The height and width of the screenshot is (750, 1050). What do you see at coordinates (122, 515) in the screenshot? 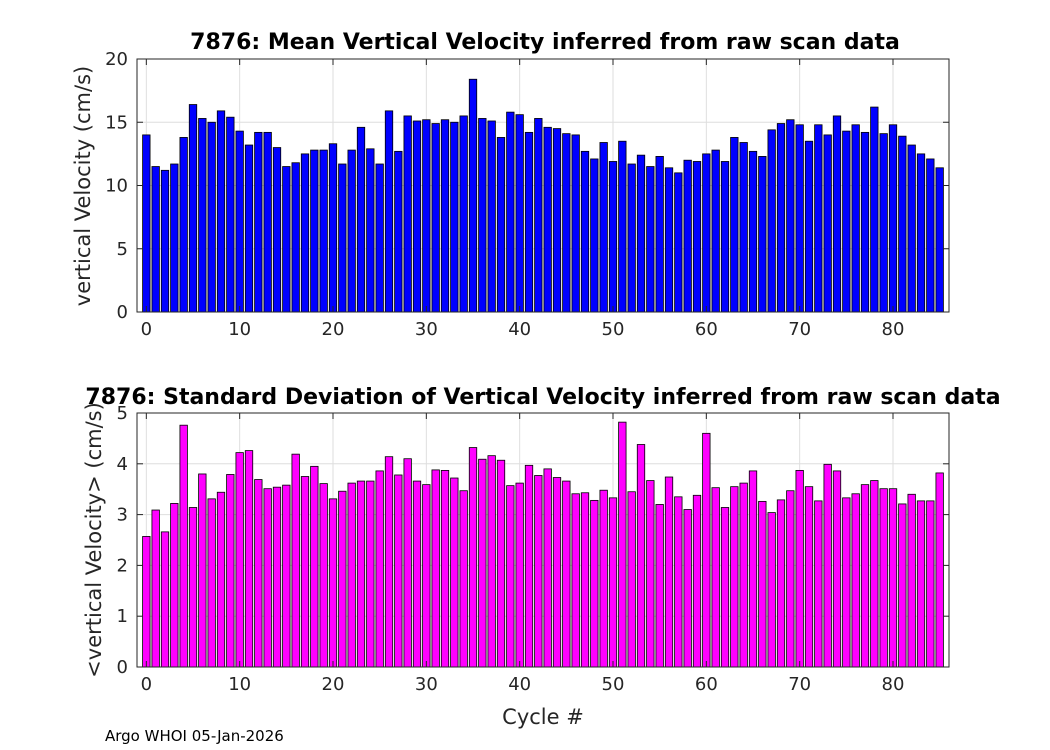
I see `stddev-y-tick-label: 3` at bounding box center [122, 515].